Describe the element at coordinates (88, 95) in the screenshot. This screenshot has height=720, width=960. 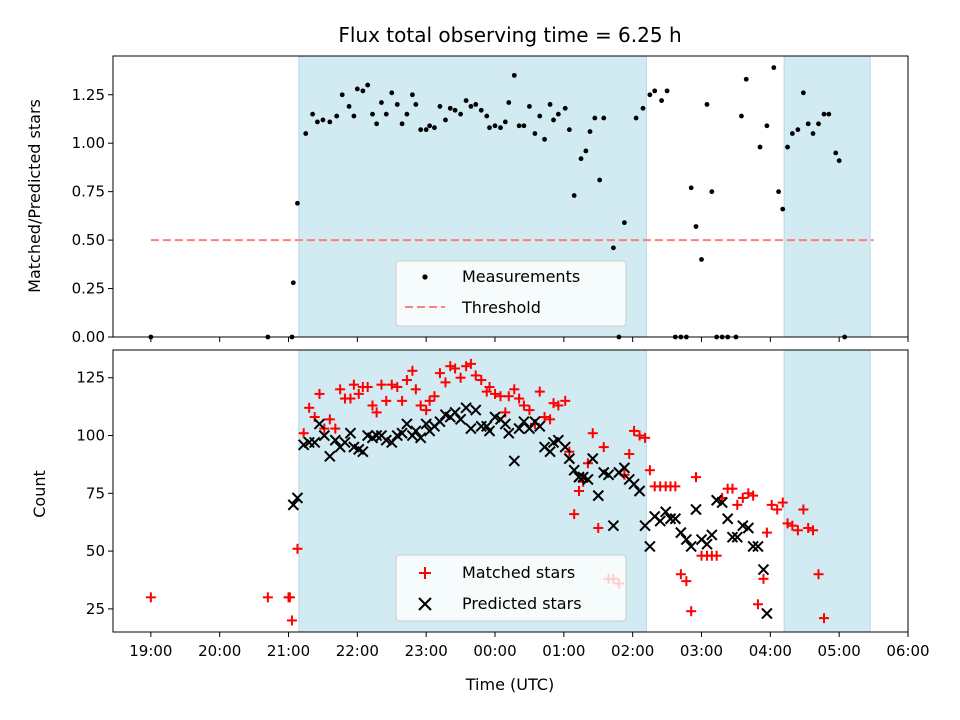
I see `y-tick-label: 1.25` at that location.